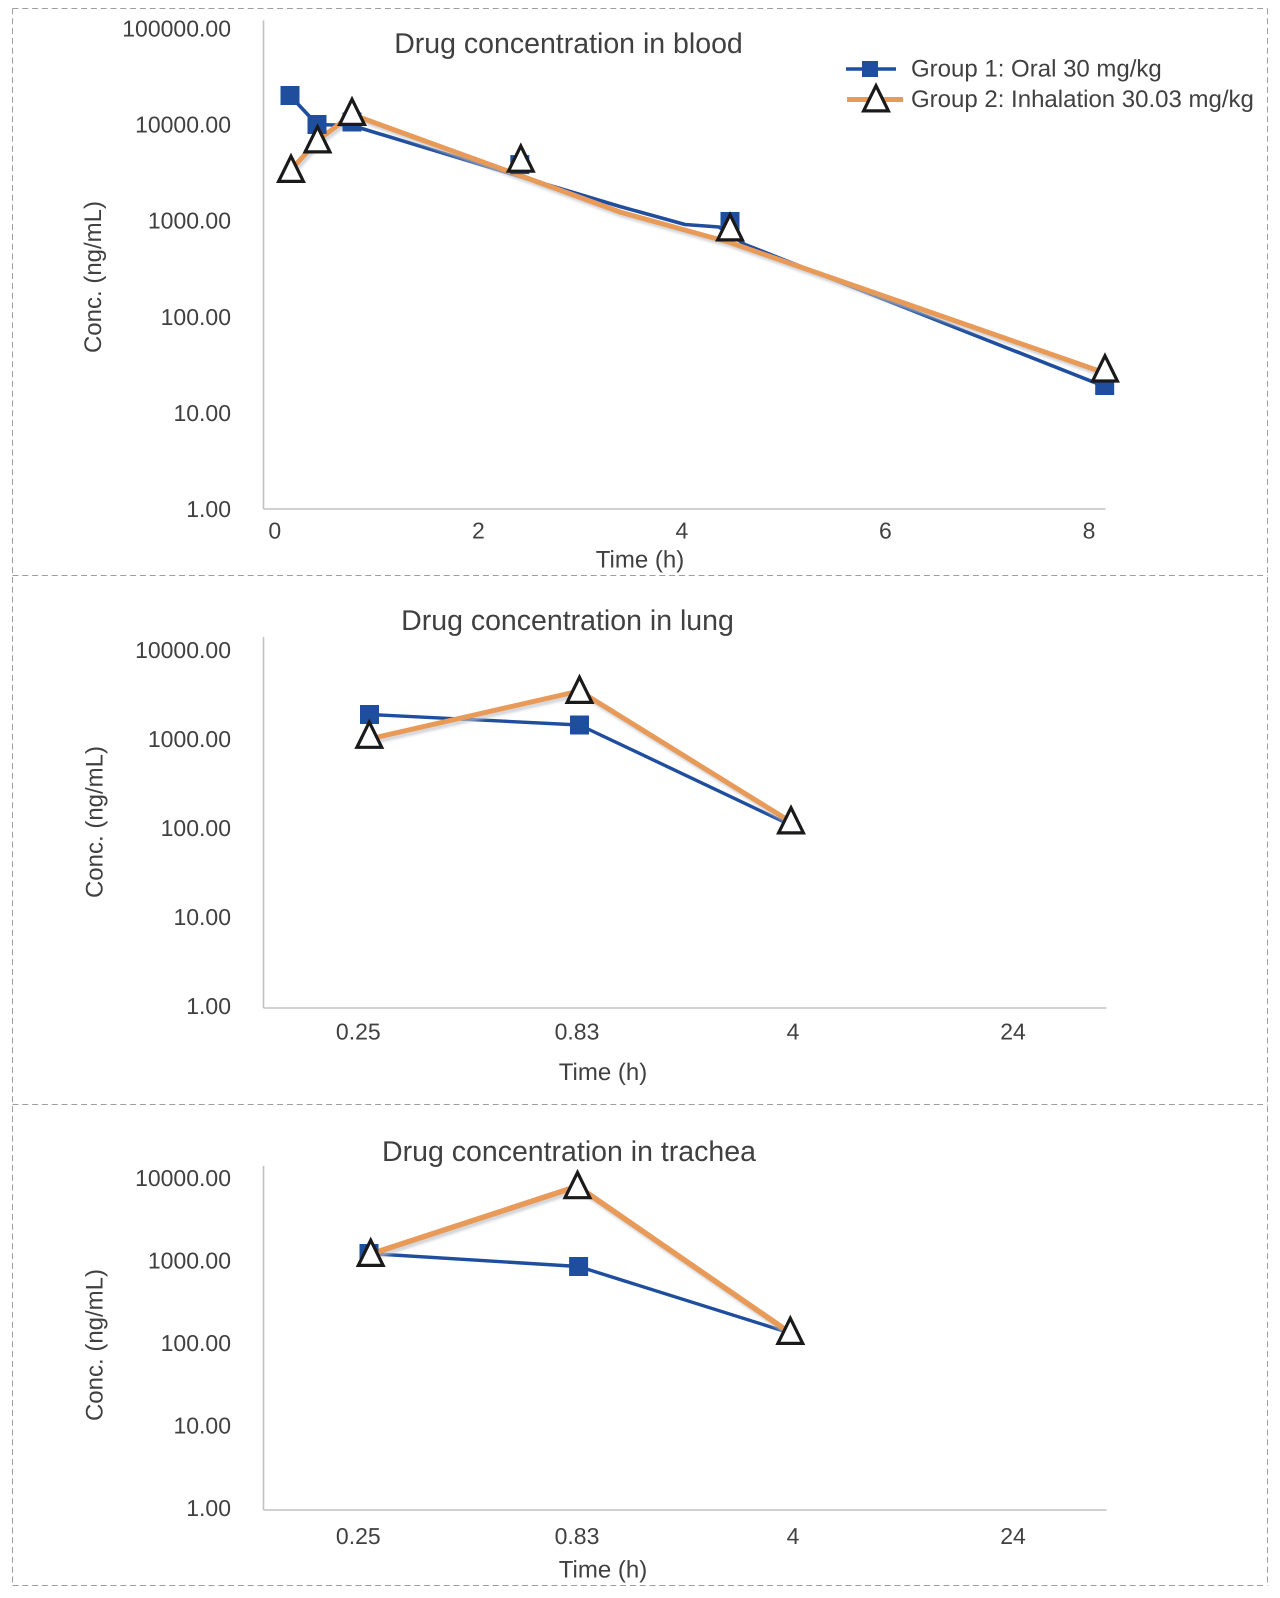 The width and height of the screenshot is (1280, 1598). What do you see at coordinates (478, 531) in the screenshot?
I see `svg-text: 2` at bounding box center [478, 531].